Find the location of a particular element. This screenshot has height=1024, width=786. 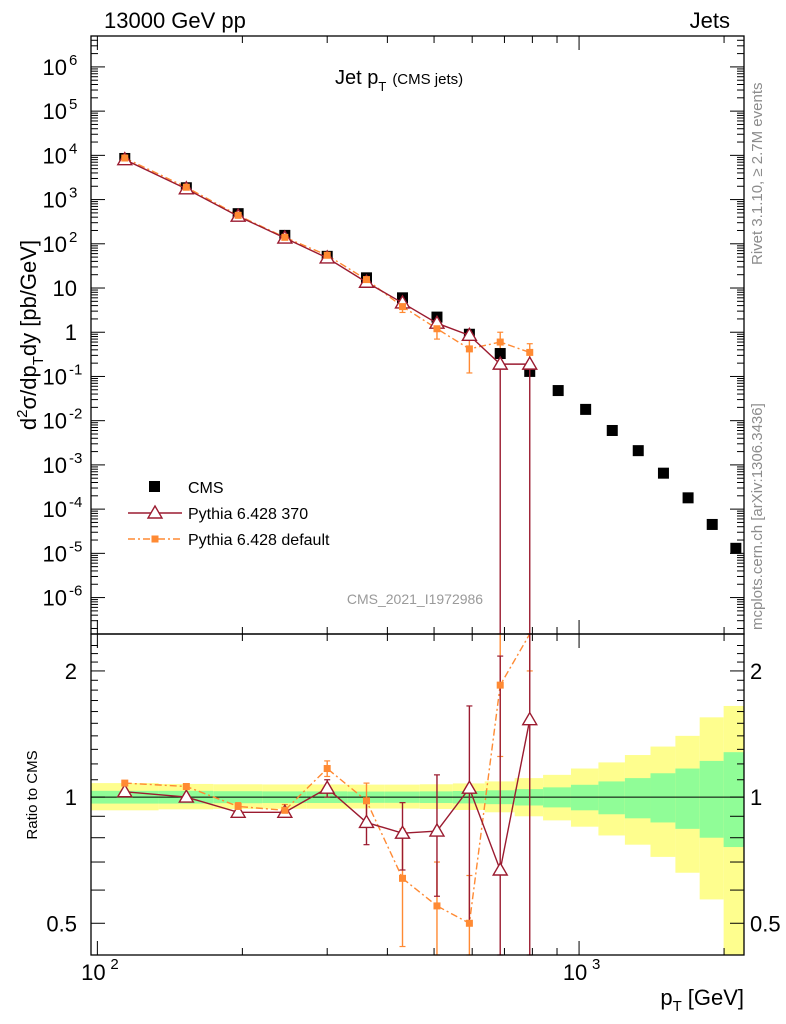

main-y-axis-label: d2σ/dpTdy [pb/GeV] is located at coordinates (30, 335).